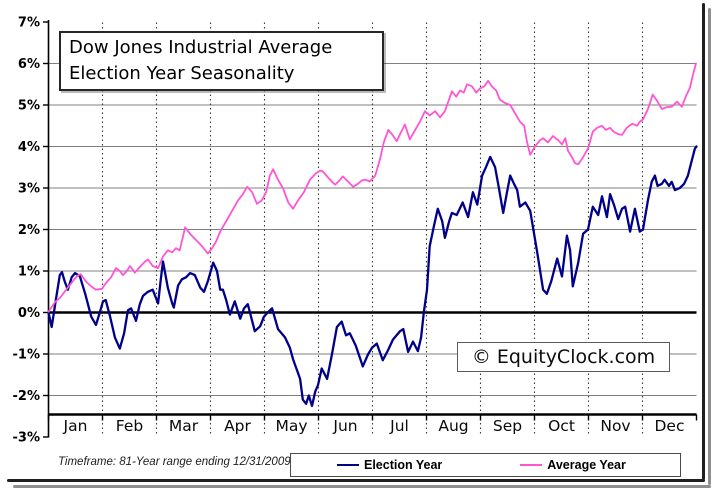 The height and width of the screenshot is (494, 716). What do you see at coordinates (615, 426) in the screenshot?
I see `month-label: Nov` at bounding box center [615, 426].